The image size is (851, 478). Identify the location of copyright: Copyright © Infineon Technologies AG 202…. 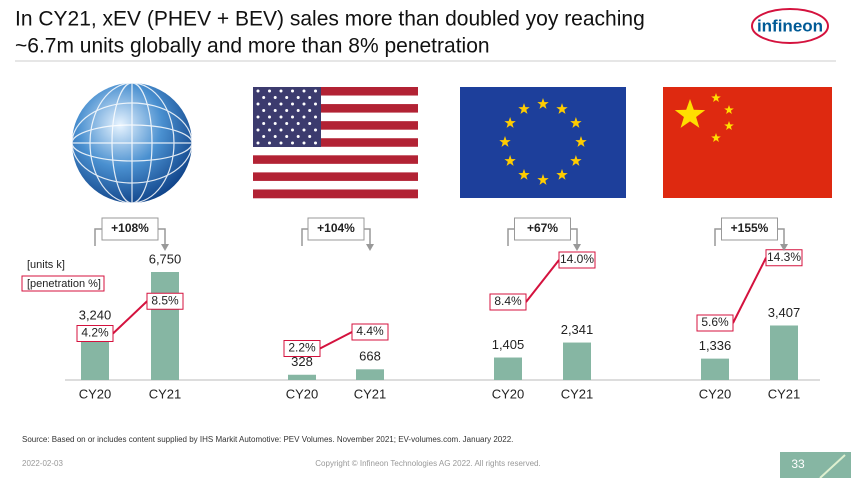
(427, 463).